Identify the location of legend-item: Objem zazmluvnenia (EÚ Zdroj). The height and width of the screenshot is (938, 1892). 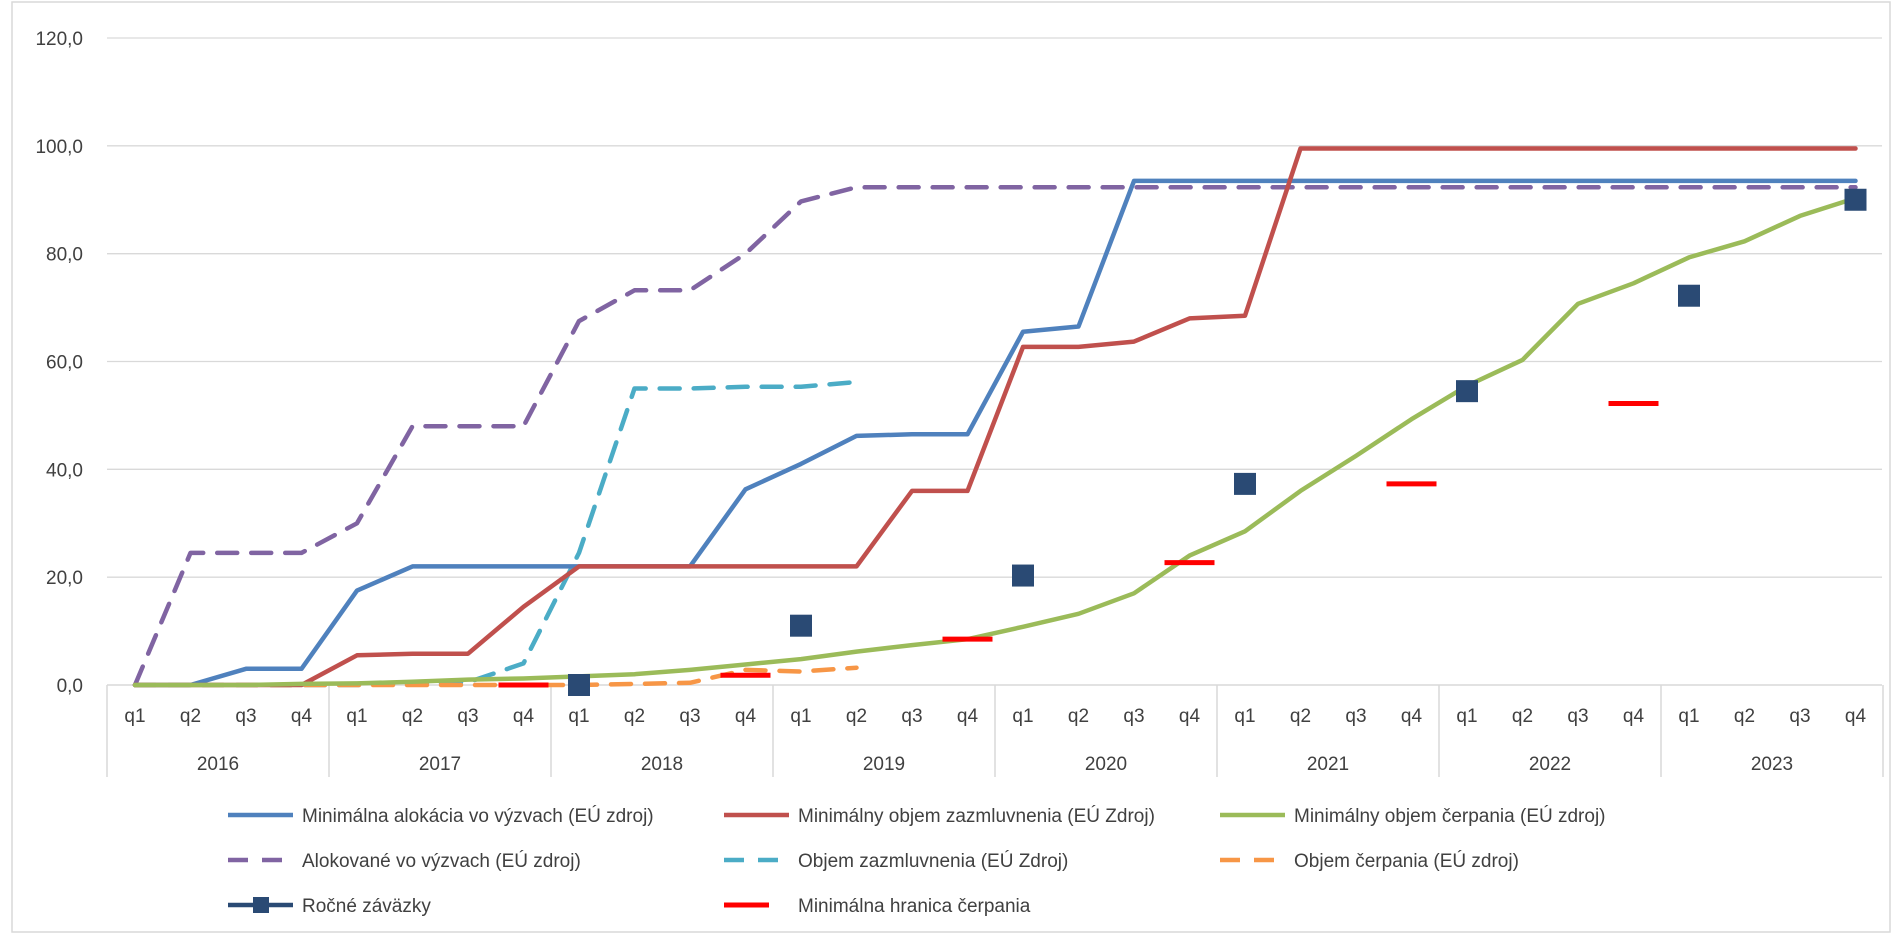
(896, 861).